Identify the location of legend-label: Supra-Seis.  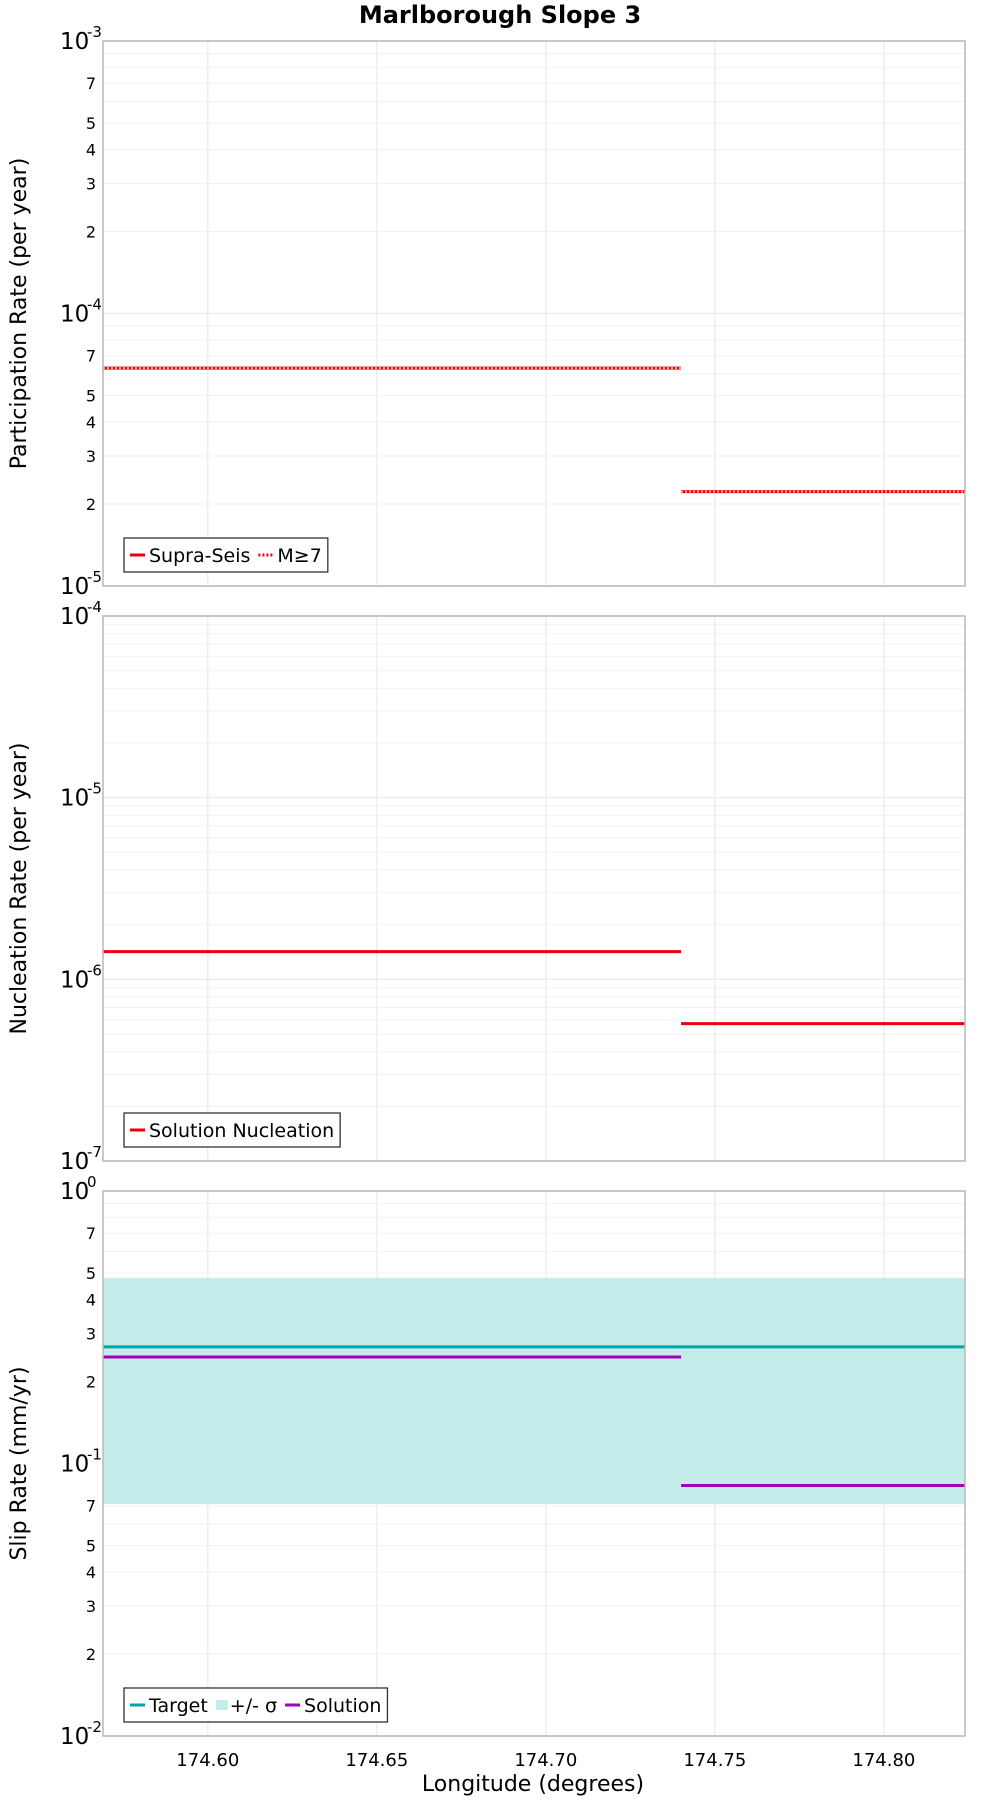
(199, 556).